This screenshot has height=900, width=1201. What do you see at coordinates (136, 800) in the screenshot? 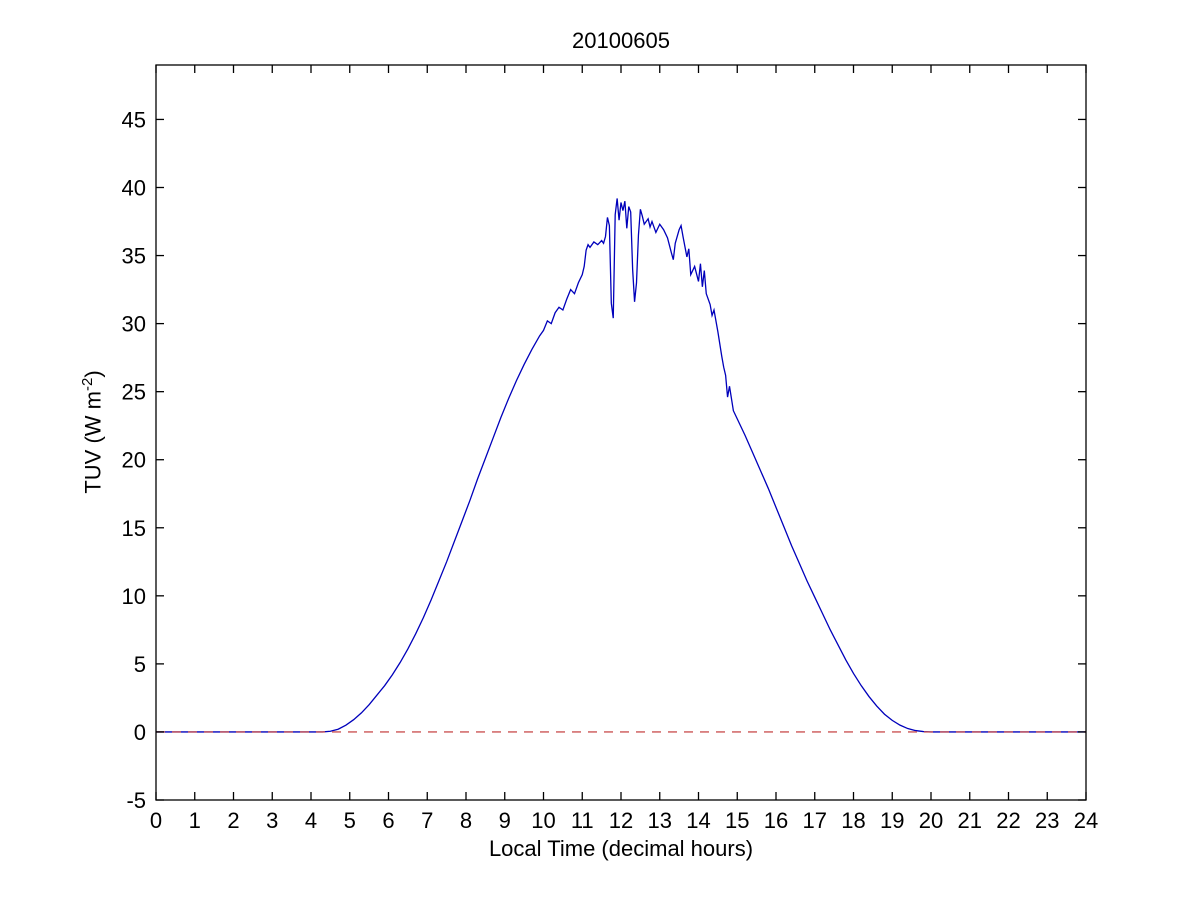
I see `y-tick-label: -5` at bounding box center [136, 800].